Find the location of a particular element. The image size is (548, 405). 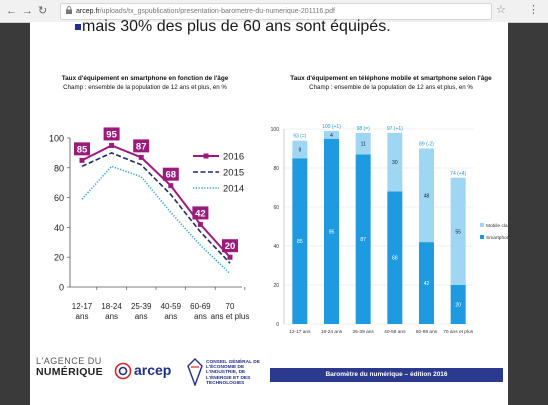

bar-value-mobile: 9 is located at coordinates (299, 150).